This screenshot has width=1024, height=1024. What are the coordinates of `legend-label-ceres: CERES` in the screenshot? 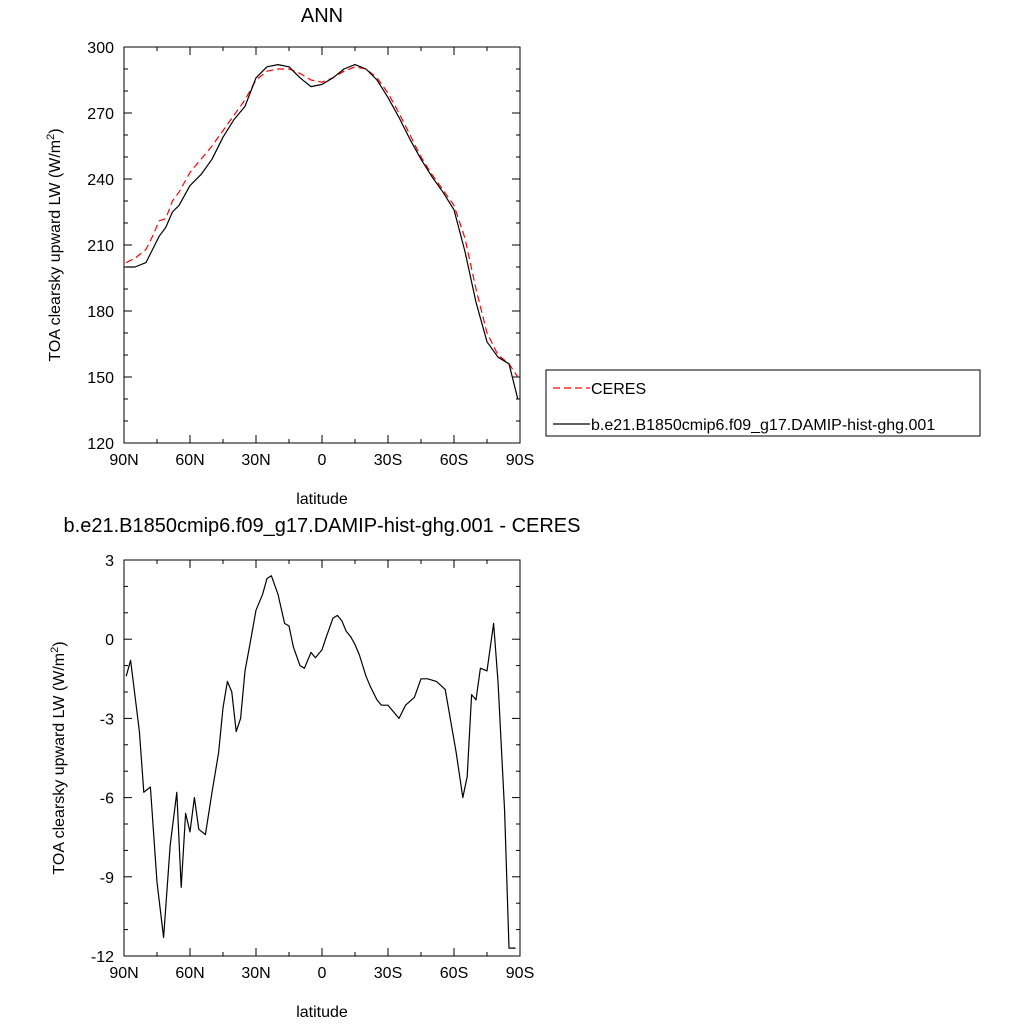 It's located at (618, 389).